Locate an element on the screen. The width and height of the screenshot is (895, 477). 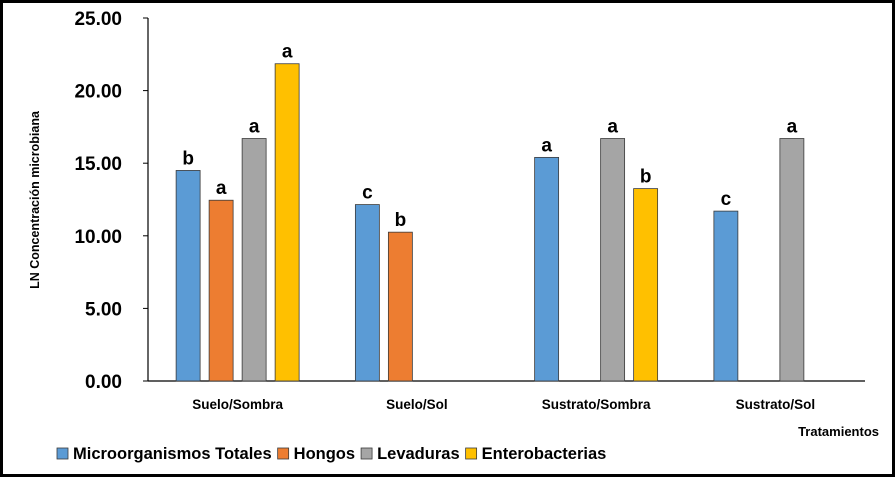
legend-label: Microorganismos Totales is located at coordinates (172, 454).